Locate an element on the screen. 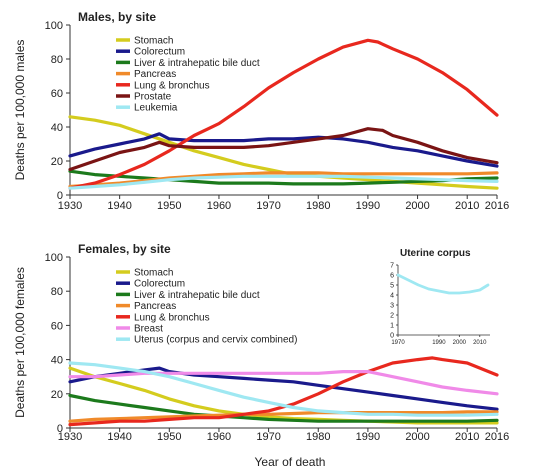 This screenshot has width=537, height=472. males-x-tick-label: 1960 is located at coordinates (219, 206).